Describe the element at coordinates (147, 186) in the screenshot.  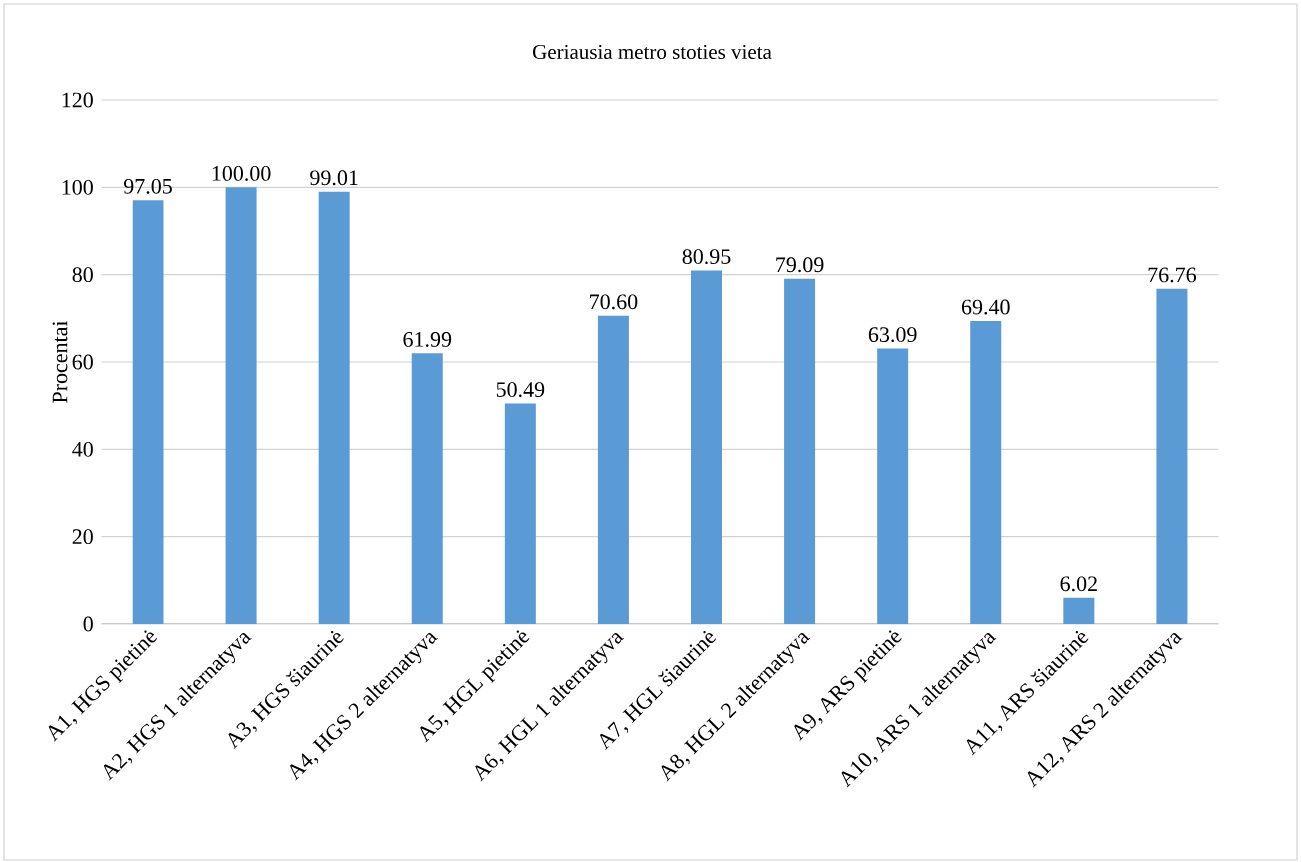
I see `data-label: 97.05` at that location.